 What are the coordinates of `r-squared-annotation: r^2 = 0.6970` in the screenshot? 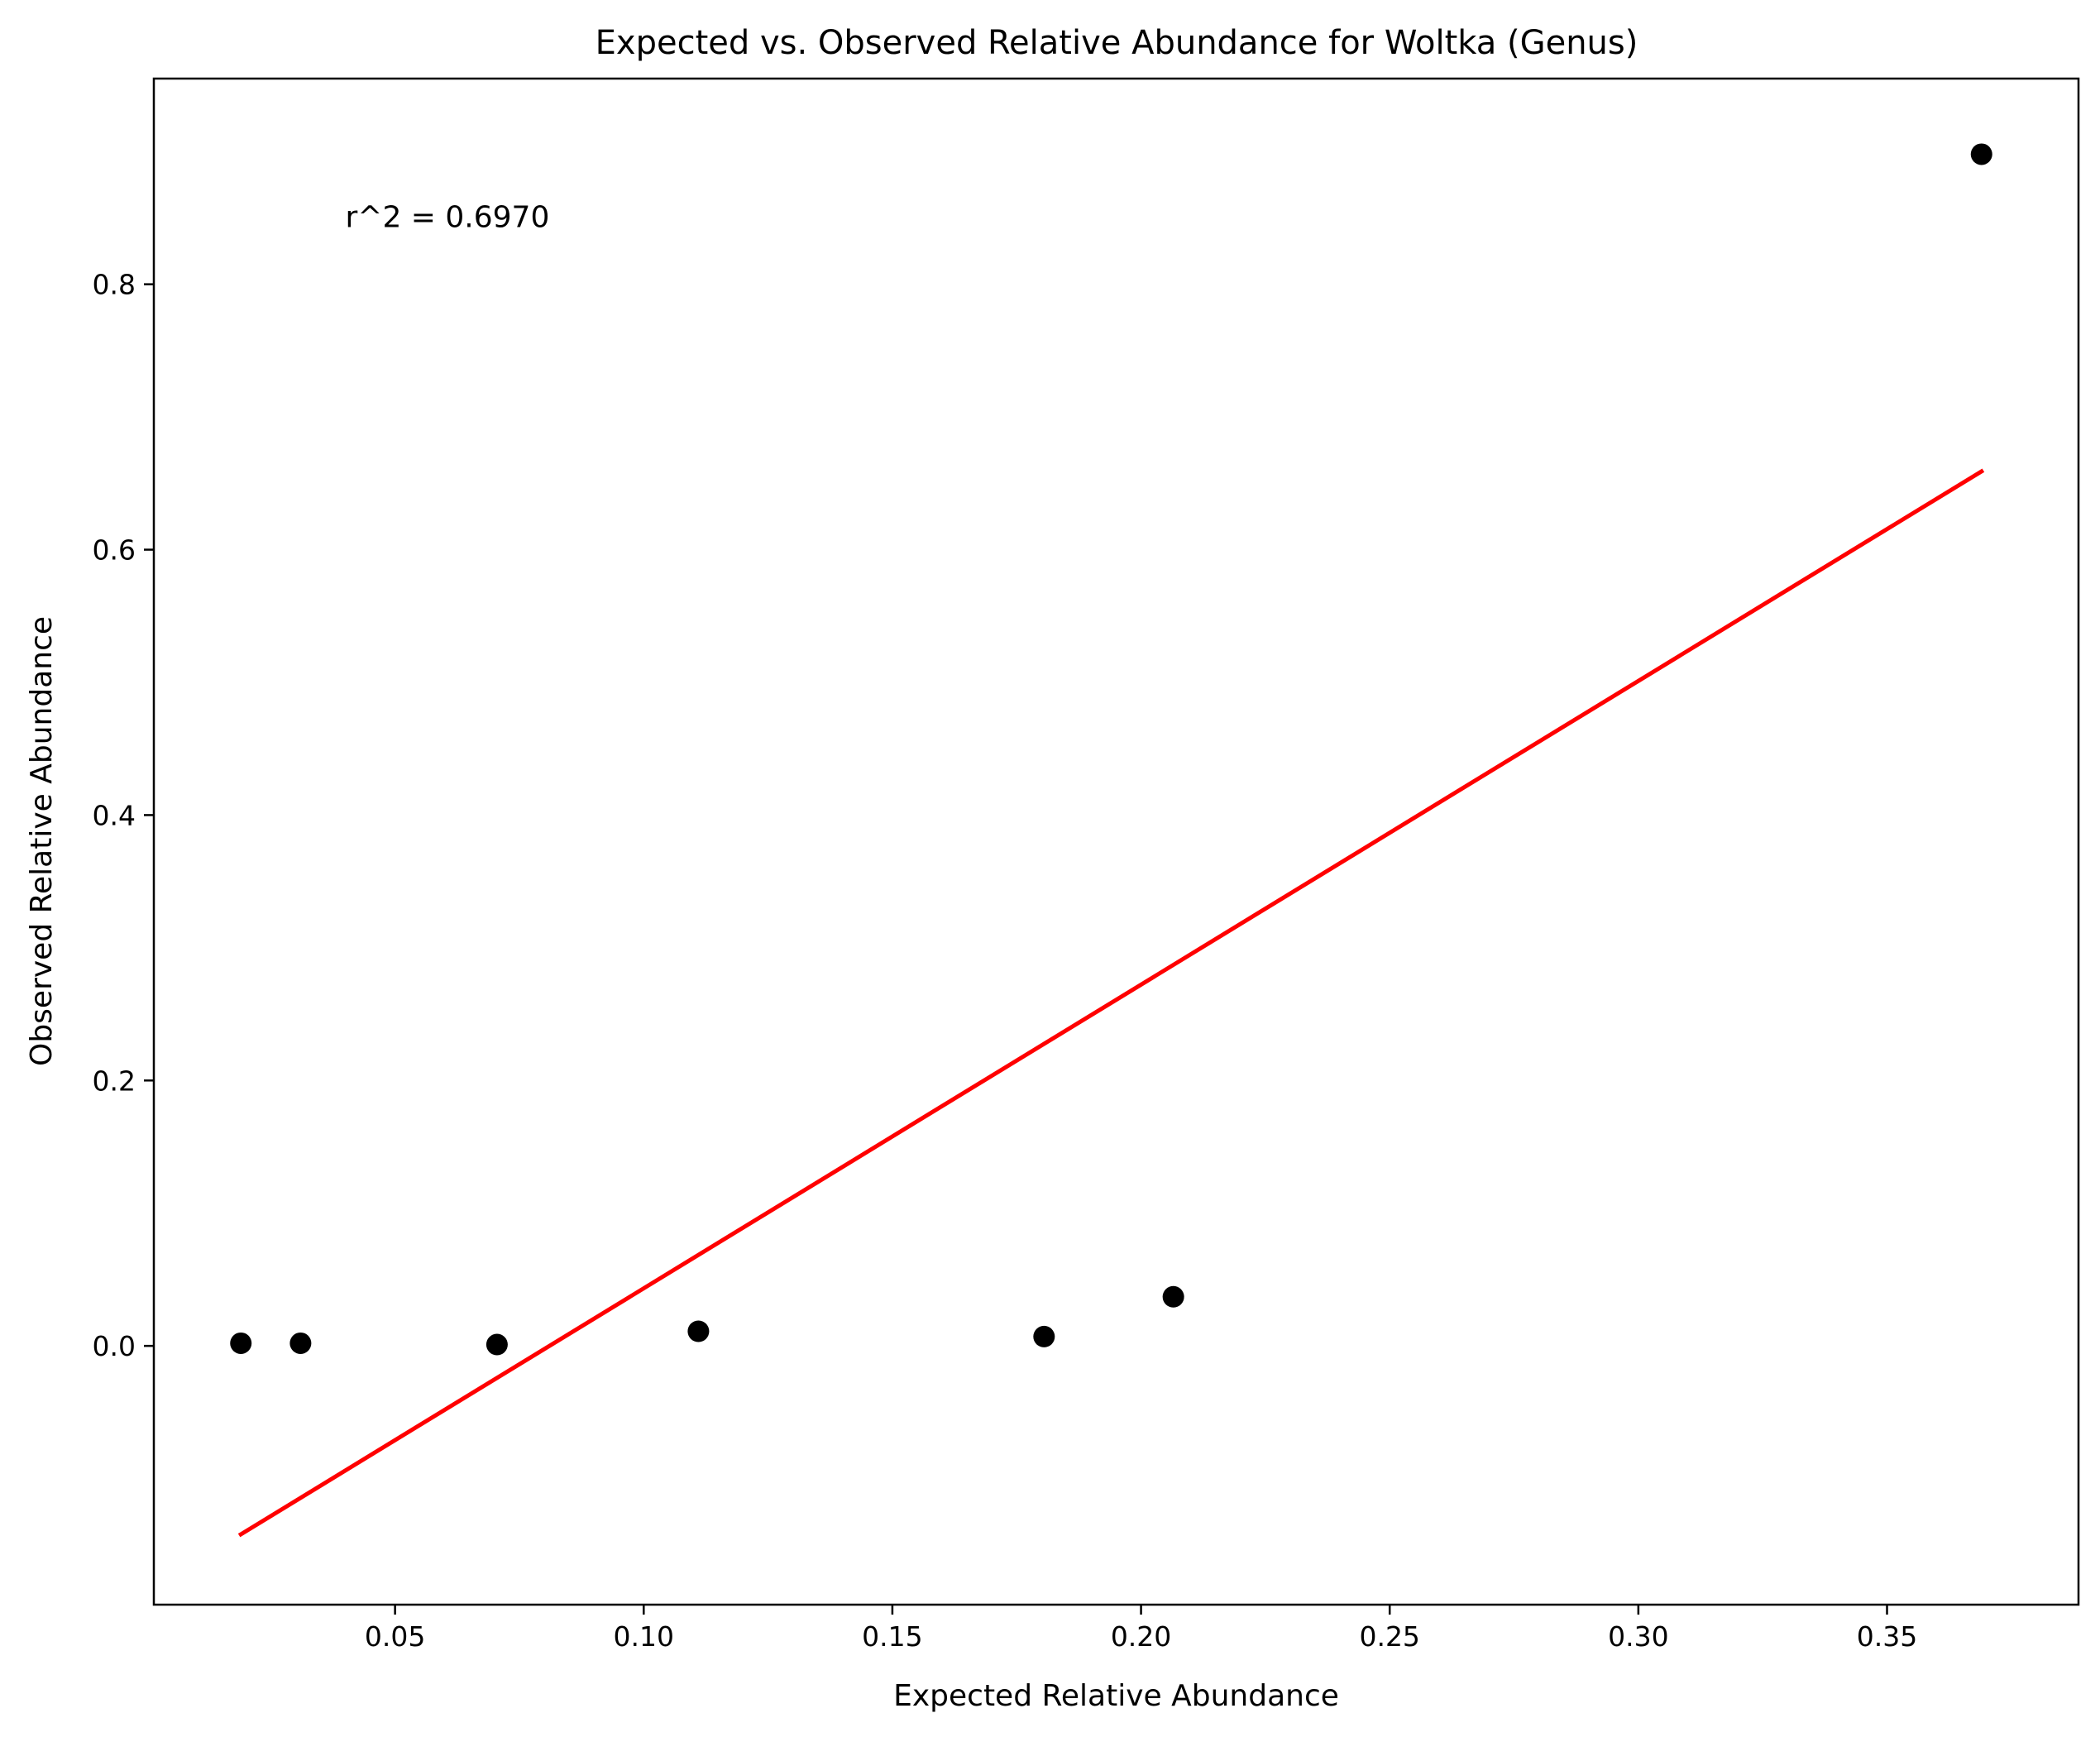 It's located at (447, 218).